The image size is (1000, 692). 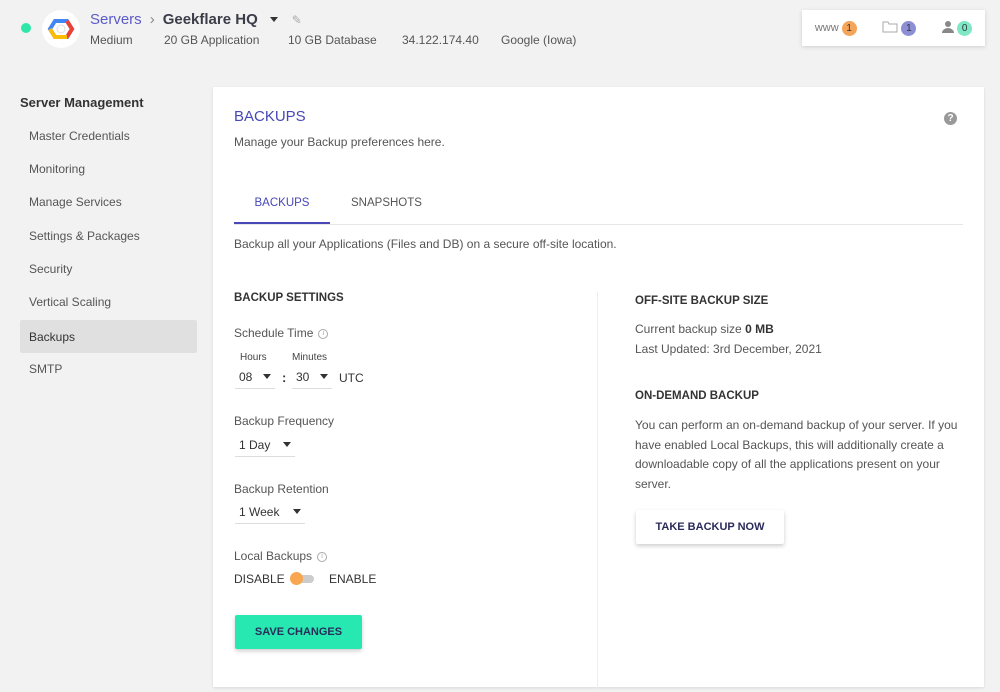 I want to click on server-badges: www 1 1 0, so click(x=893, y=28).